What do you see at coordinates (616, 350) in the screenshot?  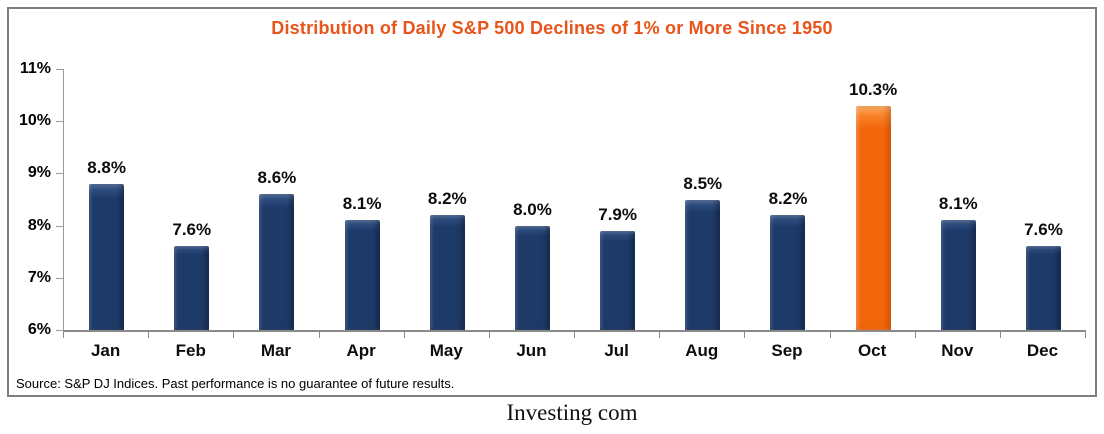 I see `x-tick-label-jul: Jul` at bounding box center [616, 350].